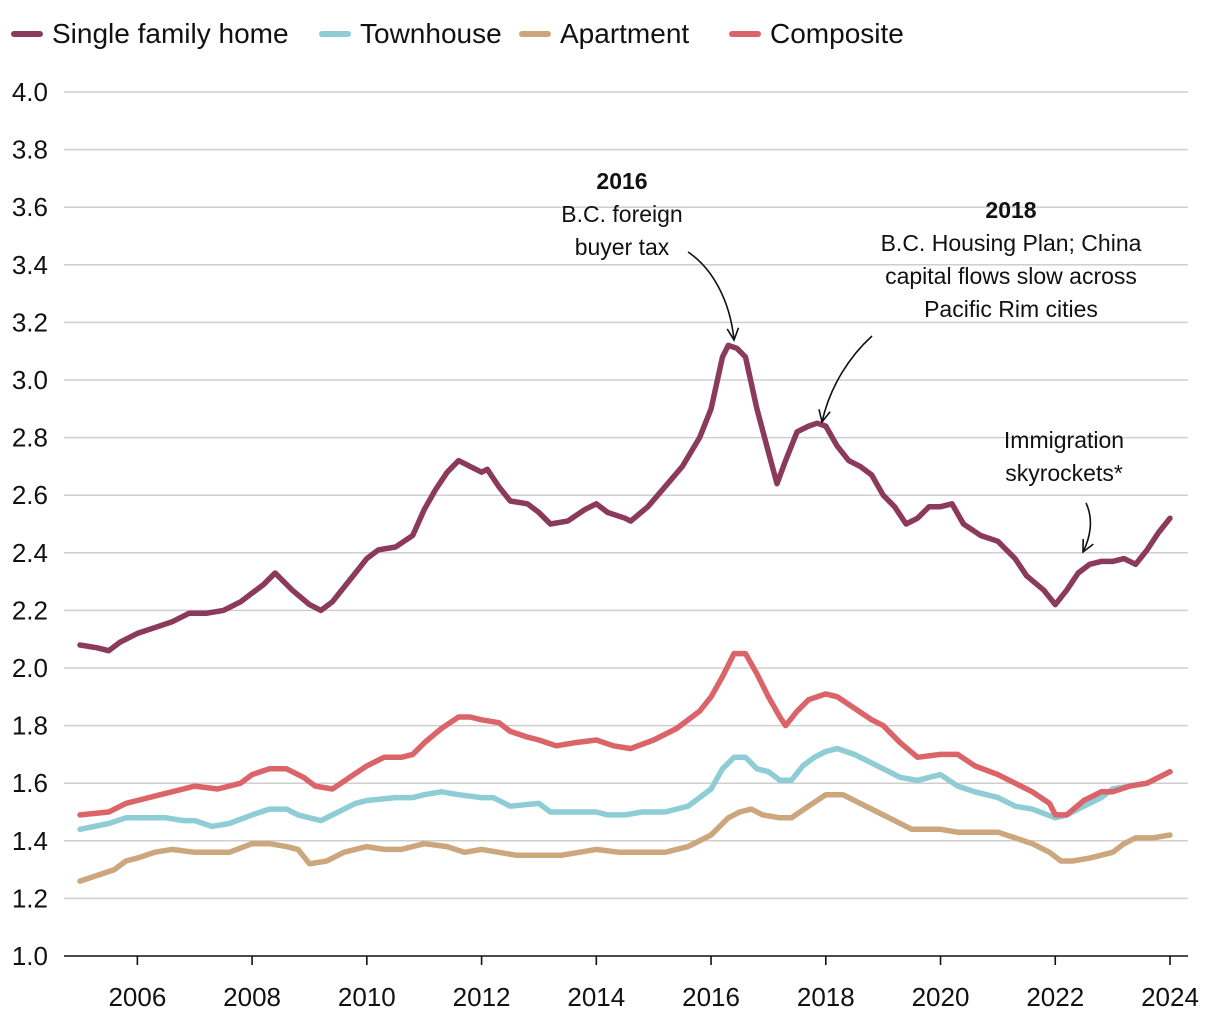 Image resolution: width=1220 pixels, height=1020 pixels. I want to click on annotation-text: B.C. Housing Plan; China, so click(1011, 243).